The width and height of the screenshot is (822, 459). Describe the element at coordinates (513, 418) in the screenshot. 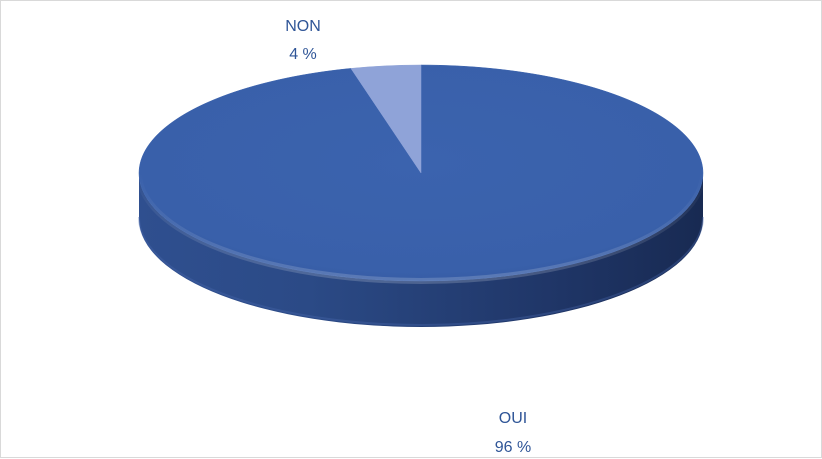

I see `data-label-category-oui: OUI` at that location.